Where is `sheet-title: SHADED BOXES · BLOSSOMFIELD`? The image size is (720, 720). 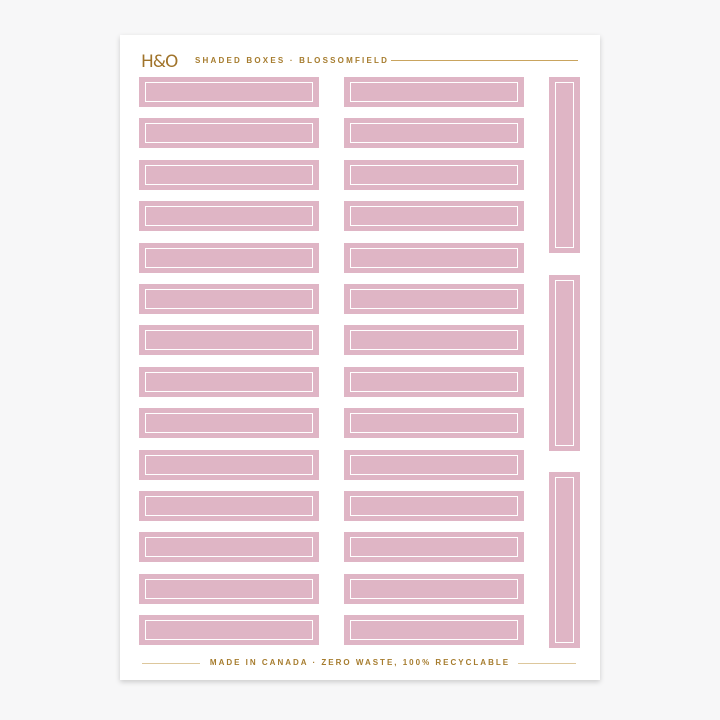 sheet-title: SHADED BOXES · BLOSSOMFIELD is located at coordinates (292, 60).